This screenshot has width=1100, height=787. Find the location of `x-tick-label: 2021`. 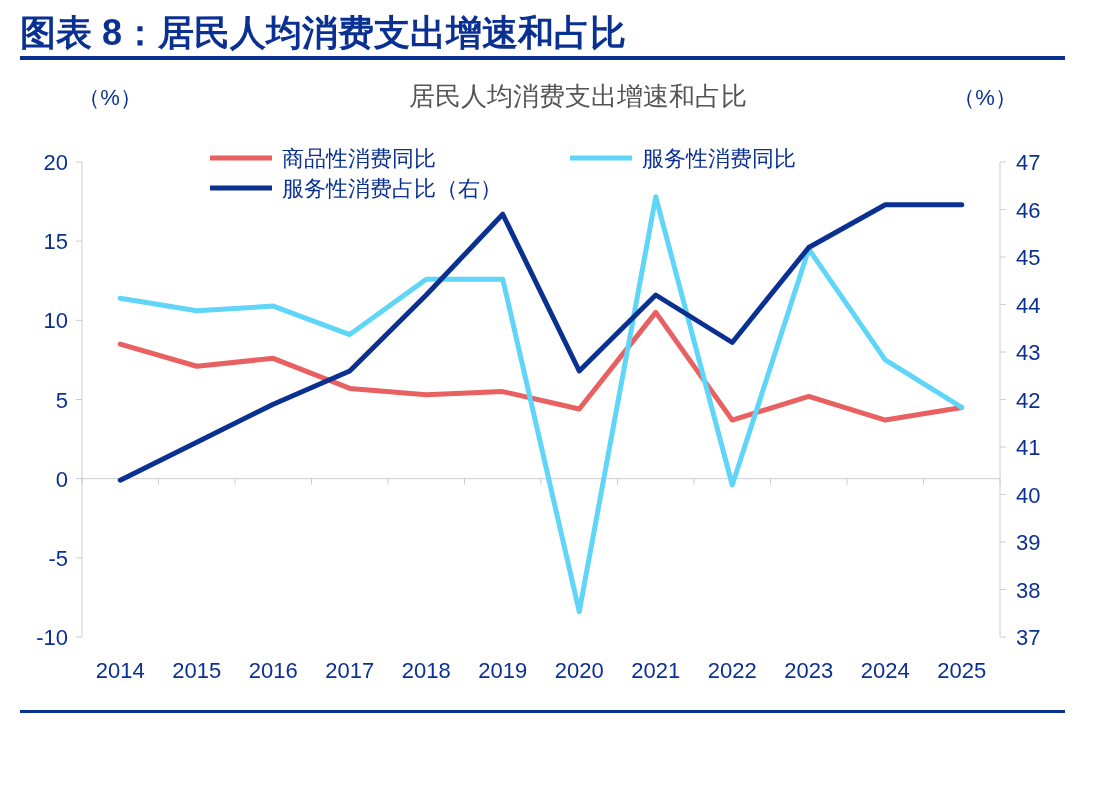

x-tick-label: 2021 is located at coordinates (656, 670).